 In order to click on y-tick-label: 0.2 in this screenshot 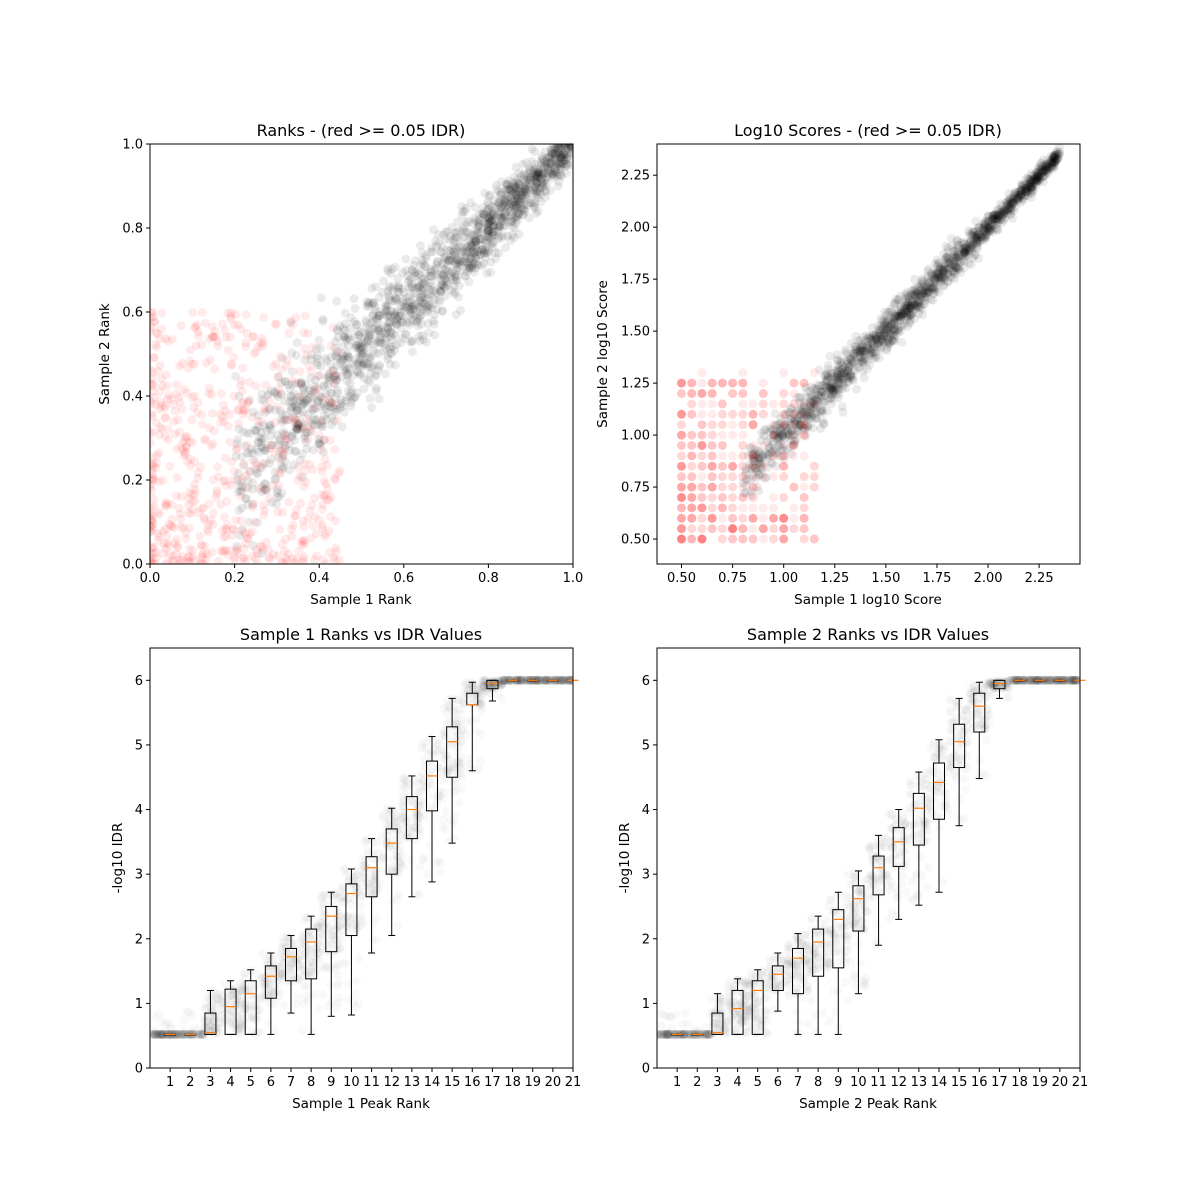, I will do `click(132, 481)`.